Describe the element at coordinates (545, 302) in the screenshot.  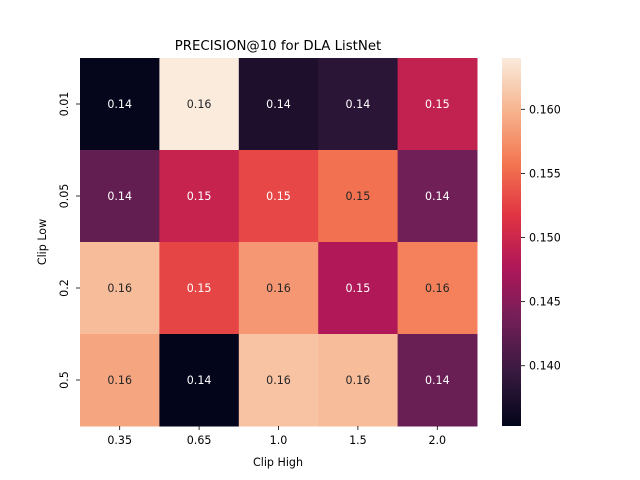
I see `colorbar-tick-label: 0.145` at that location.